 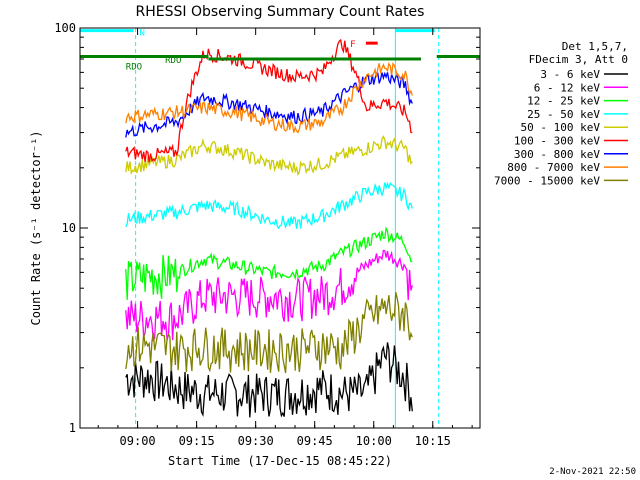 What do you see at coordinates (567, 87) in the screenshot?
I see `legend-entry-1: 6 - 12 keV` at bounding box center [567, 87].